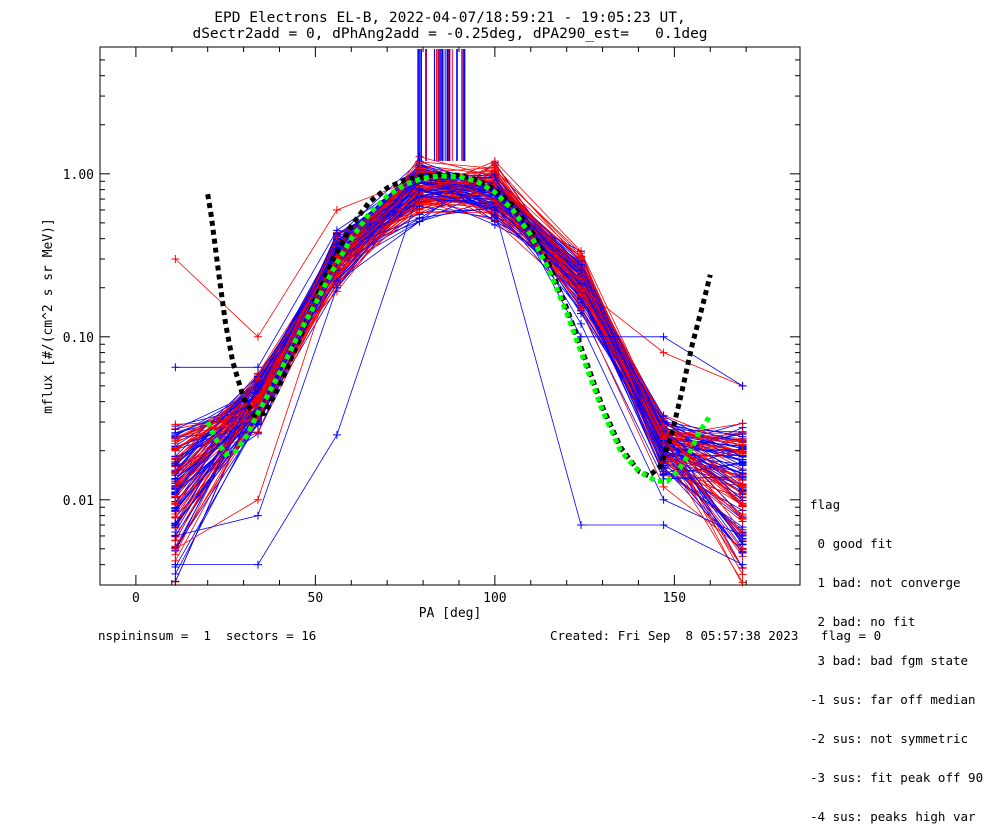 The height and width of the screenshot is (836, 1000). I want to click on x-tick-label: 150, so click(674, 598).